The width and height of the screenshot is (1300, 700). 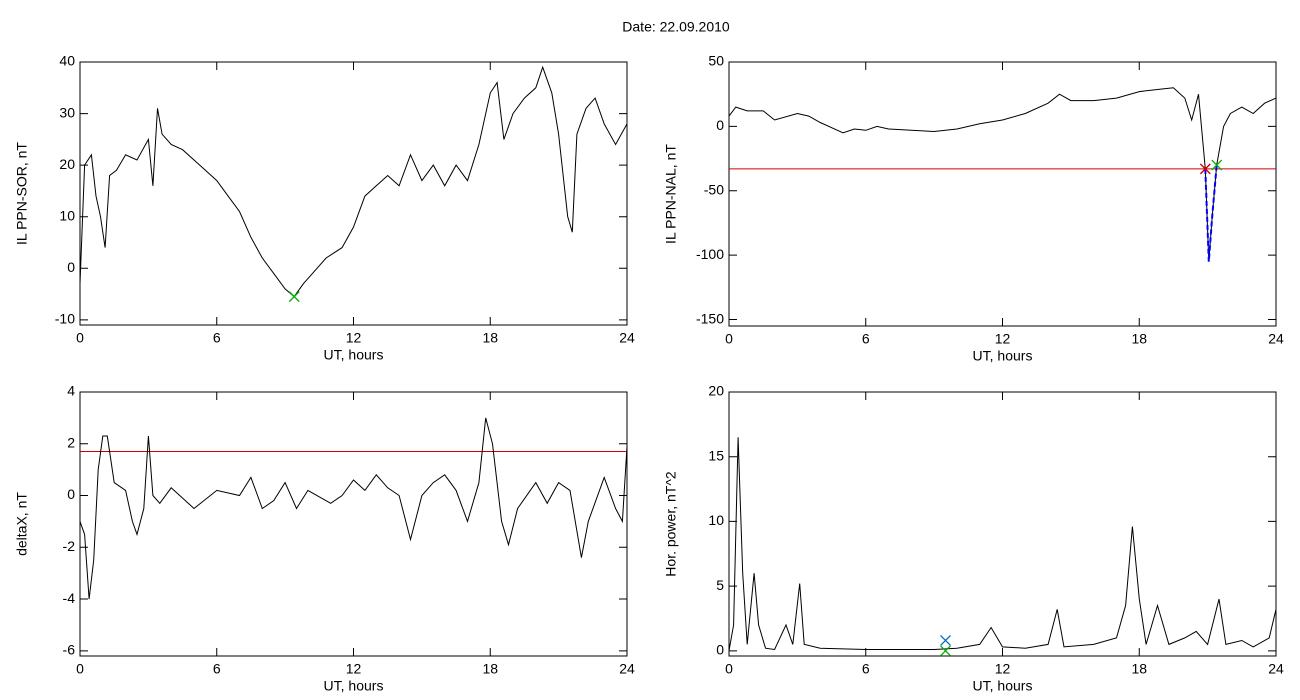 I want to click on y-tick-label: 15, so click(x=716, y=455).